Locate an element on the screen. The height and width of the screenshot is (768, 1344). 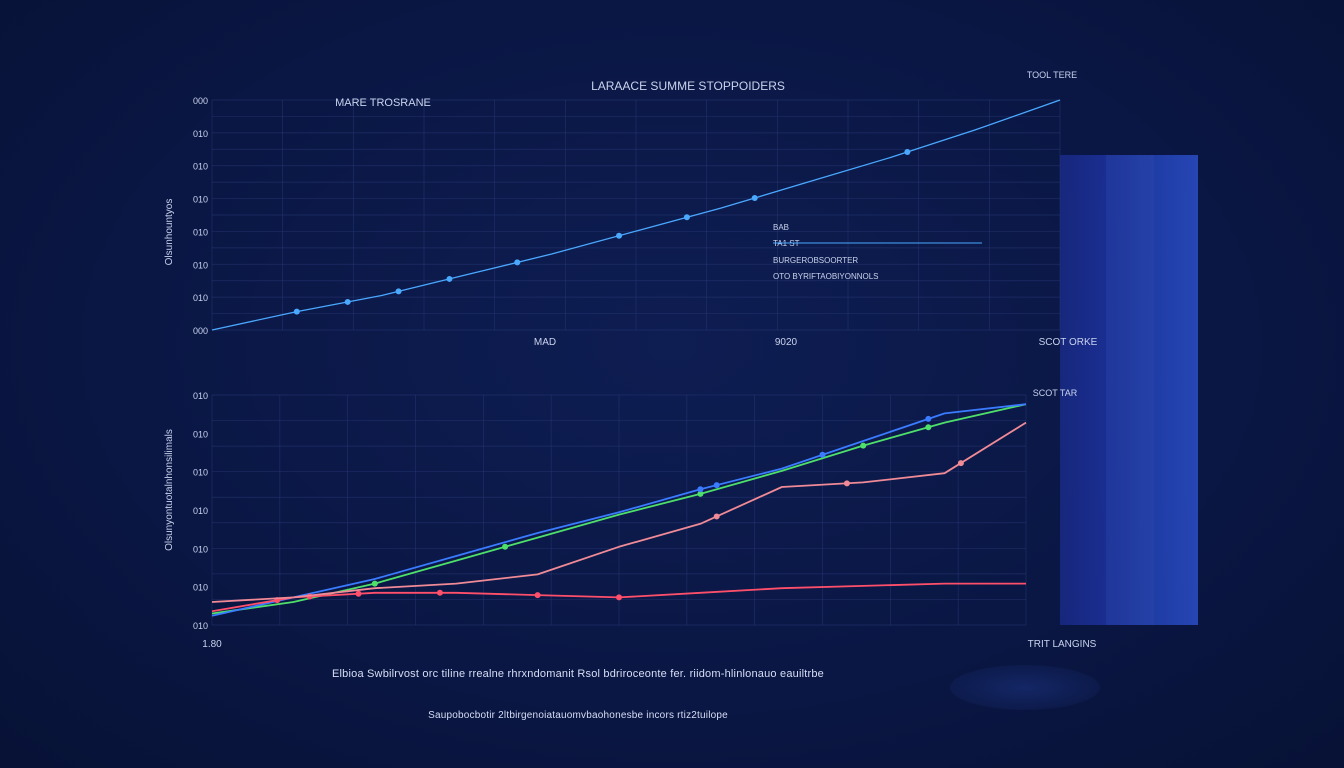
chart-2-series-4-line is located at coordinates (619, 512).